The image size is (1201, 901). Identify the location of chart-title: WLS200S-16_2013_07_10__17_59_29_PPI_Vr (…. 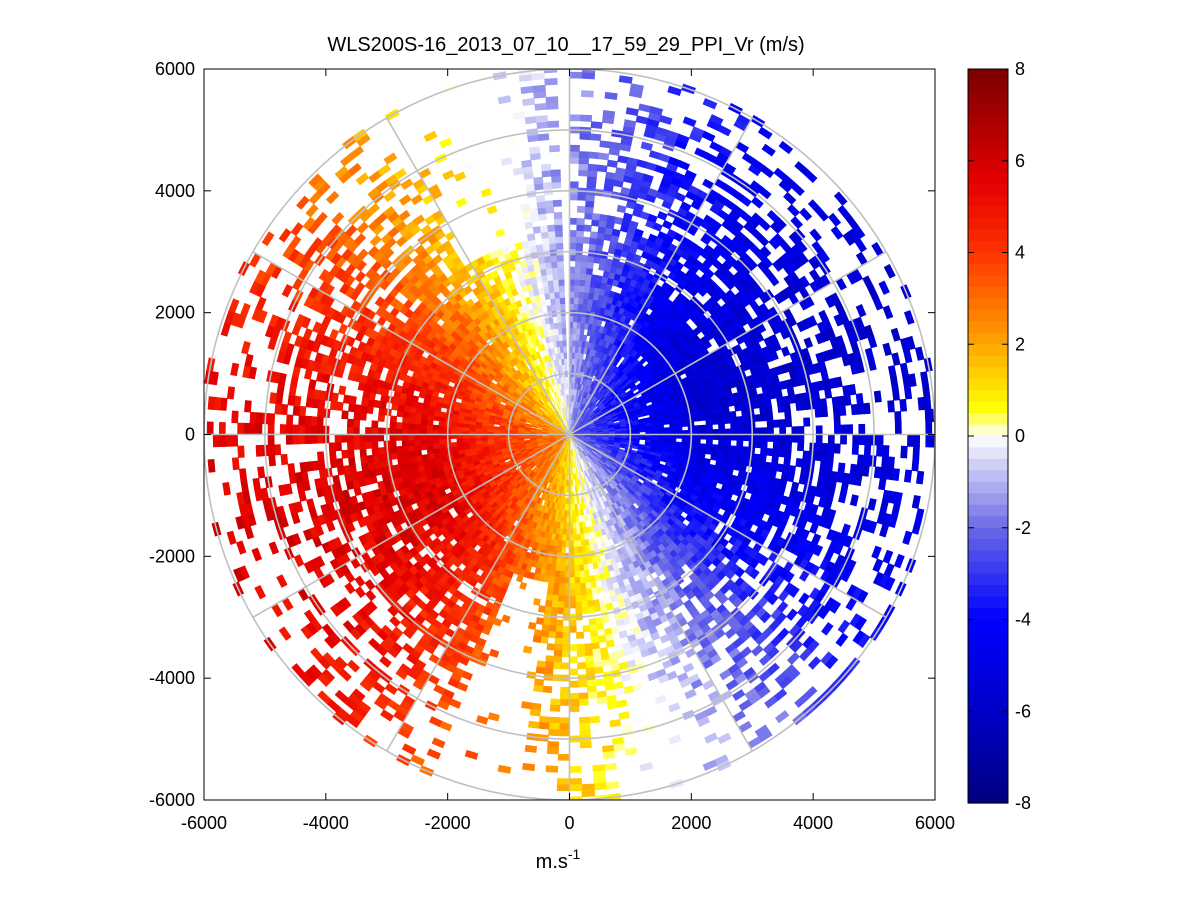
(565, 45).